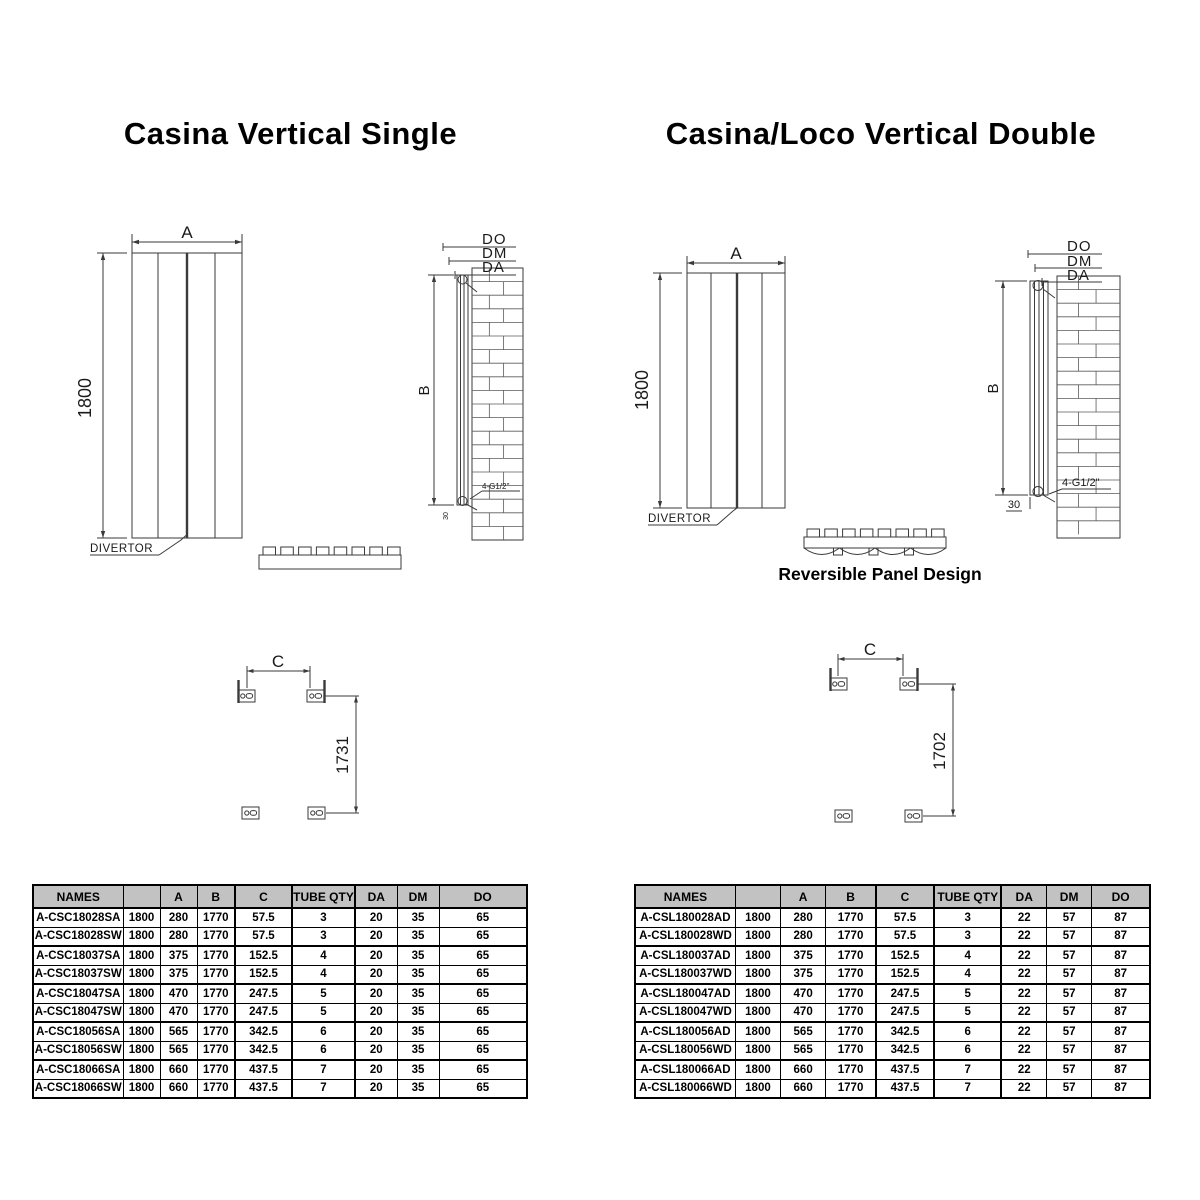 This screenshot has height=1200, width=1200. Describe the element at coordinates (880, 574) in the screenshot. I see `reversible-panel-label: Reversible Panel Design` at that location.